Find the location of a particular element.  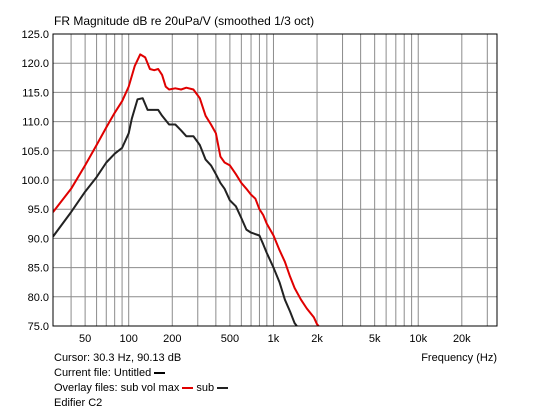

x-tick-label: 500 is located at coordinates (230, 339).